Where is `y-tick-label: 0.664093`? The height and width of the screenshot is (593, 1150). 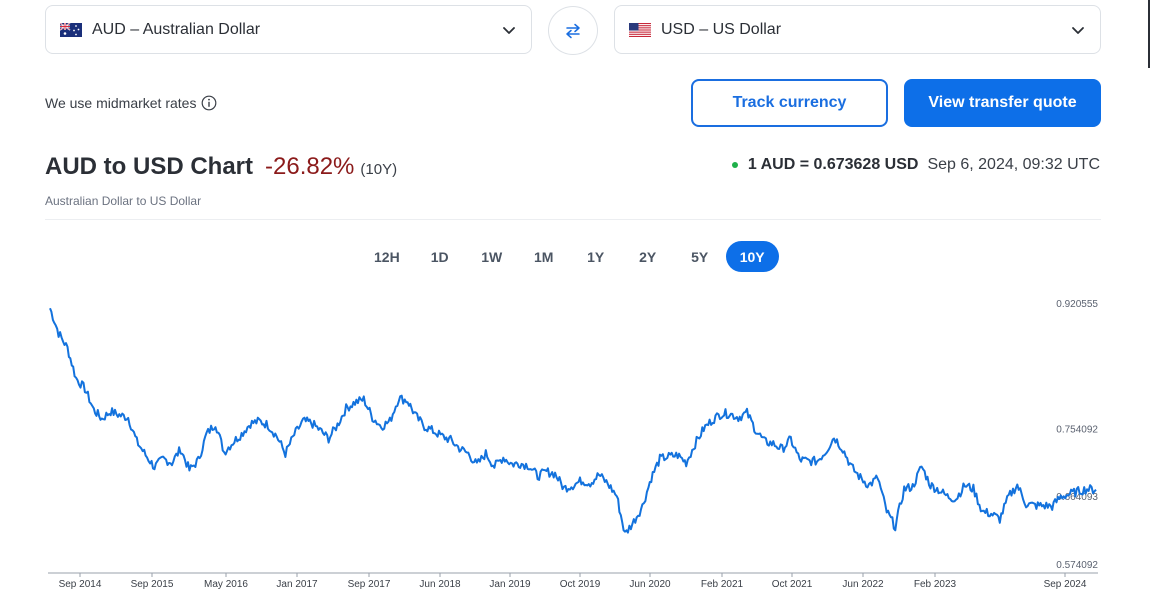
y-tick-label: 0.664093 is located at coordinates (1077, 497).